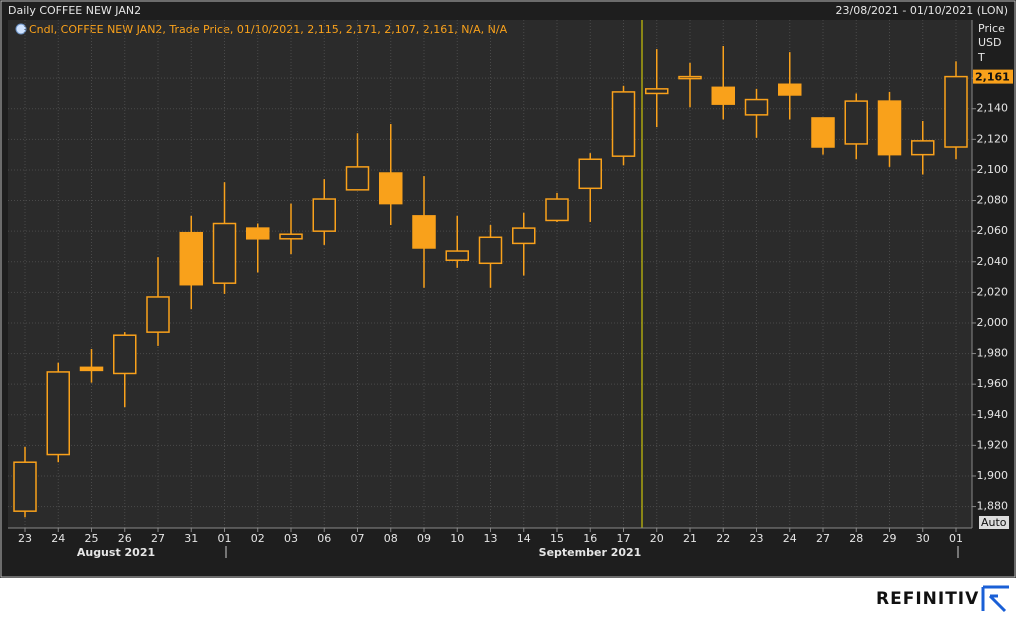 The width and height of the screenshot is (1016, 617). Describe the element at coordinates (993, 322) in the screenshot. I see `y-tick-label: 2,000` at that location.